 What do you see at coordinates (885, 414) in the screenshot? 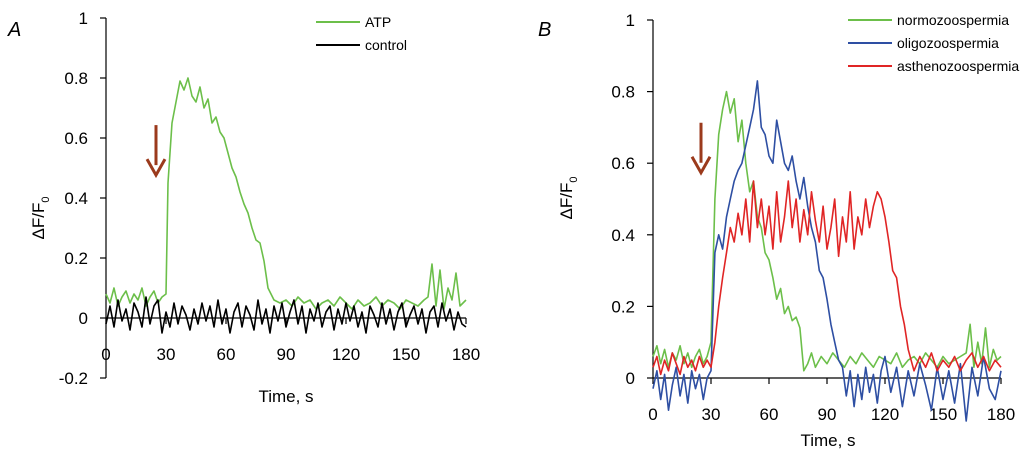
I see `x-tick-label-b: 120` at bounding box center [885, 414].